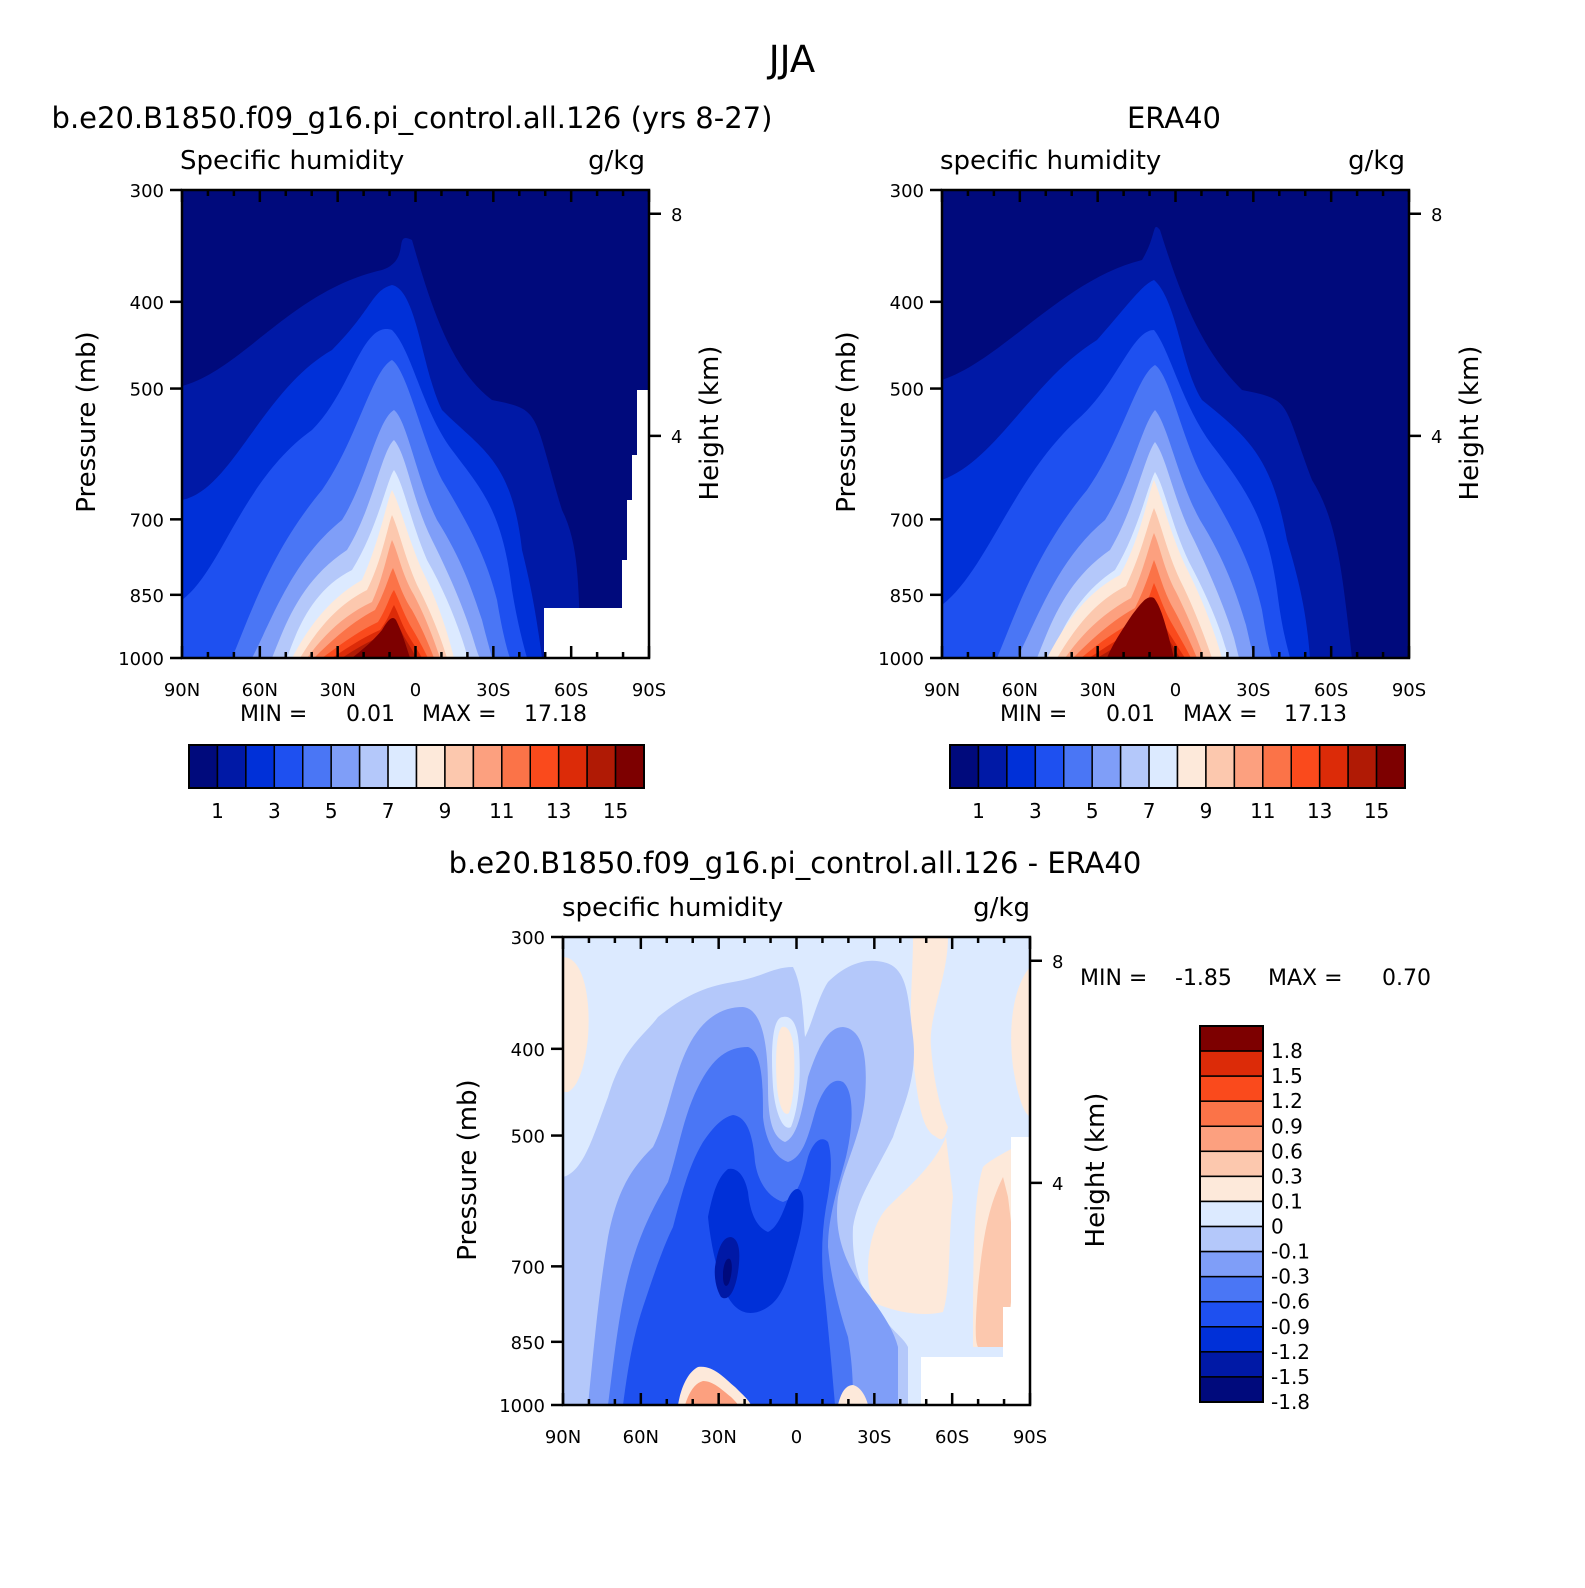 The width and height of the screenshot is (1585, 1588). What do you see at coordinates (415, 424) in the screenshot?
I see `panel-model-contour-field` at bounding box center [415, 424].